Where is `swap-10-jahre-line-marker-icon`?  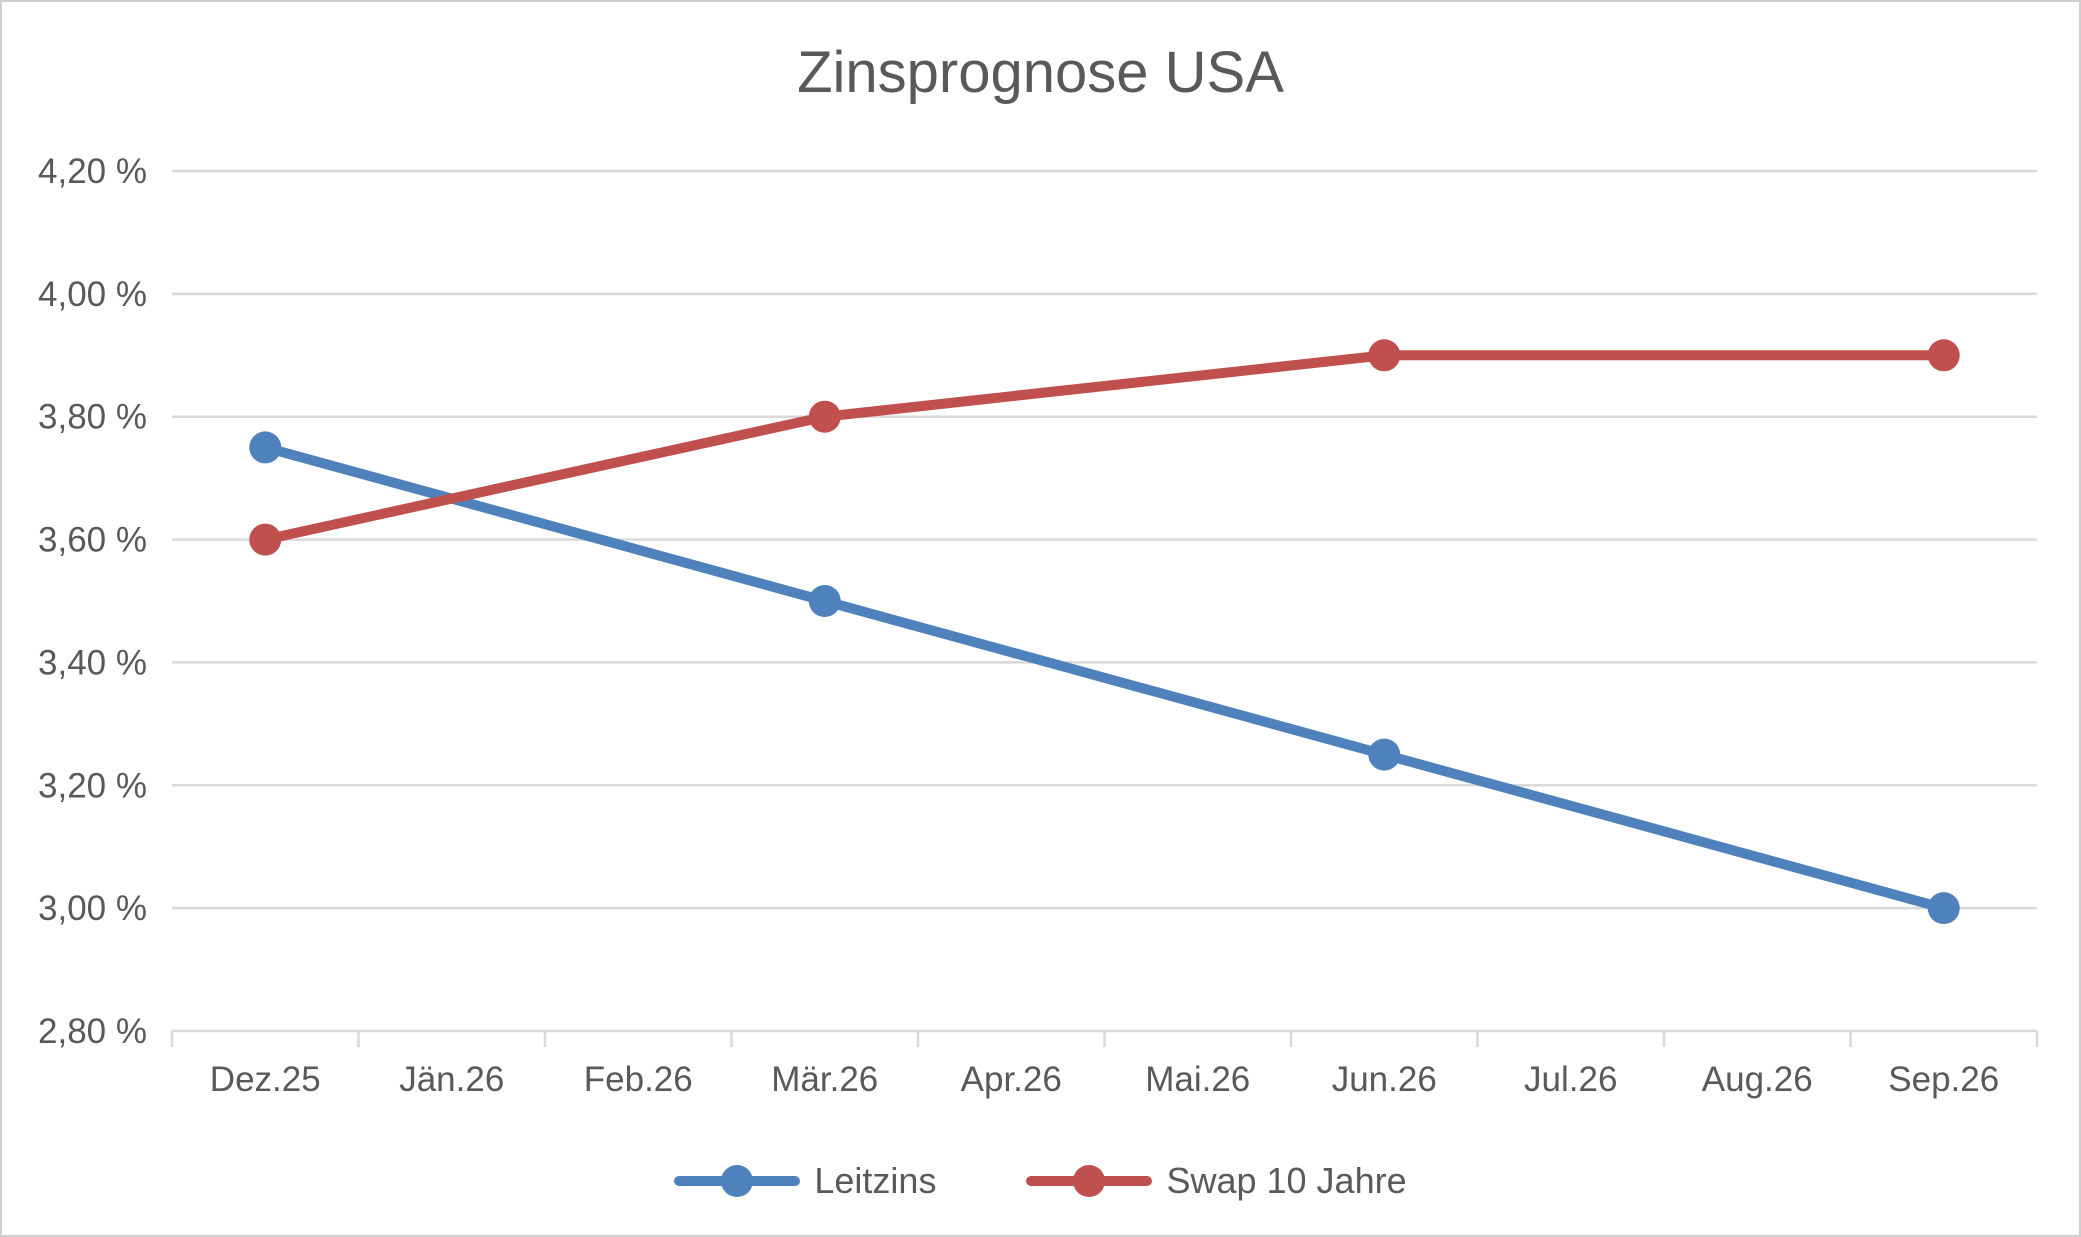 swap-10-jahre-line-marker-icon is located at coordinates (1089, 1181).